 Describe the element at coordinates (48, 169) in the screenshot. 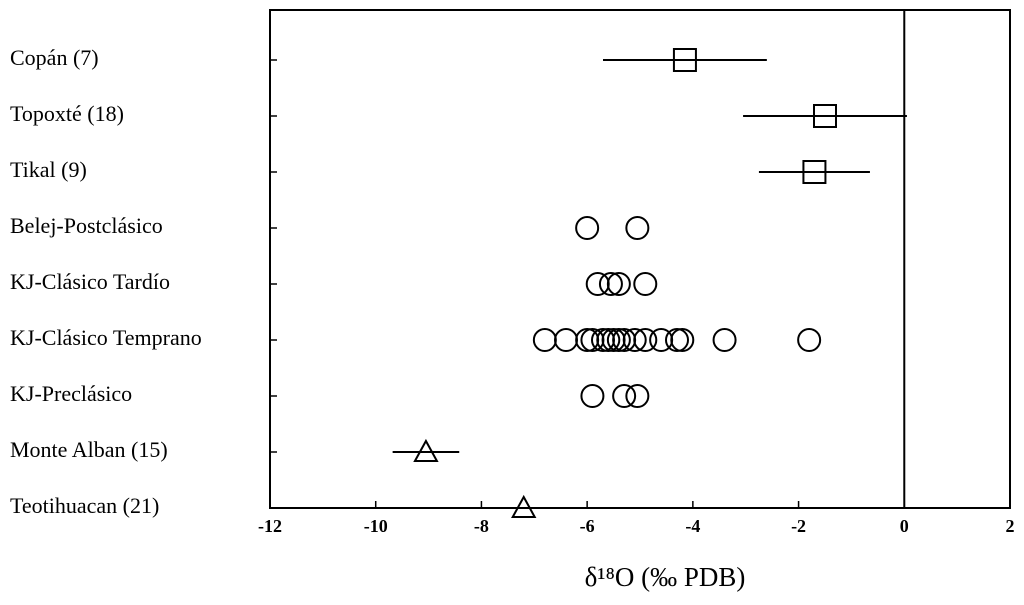

I see `row-label: Tikal (9)` at that location.